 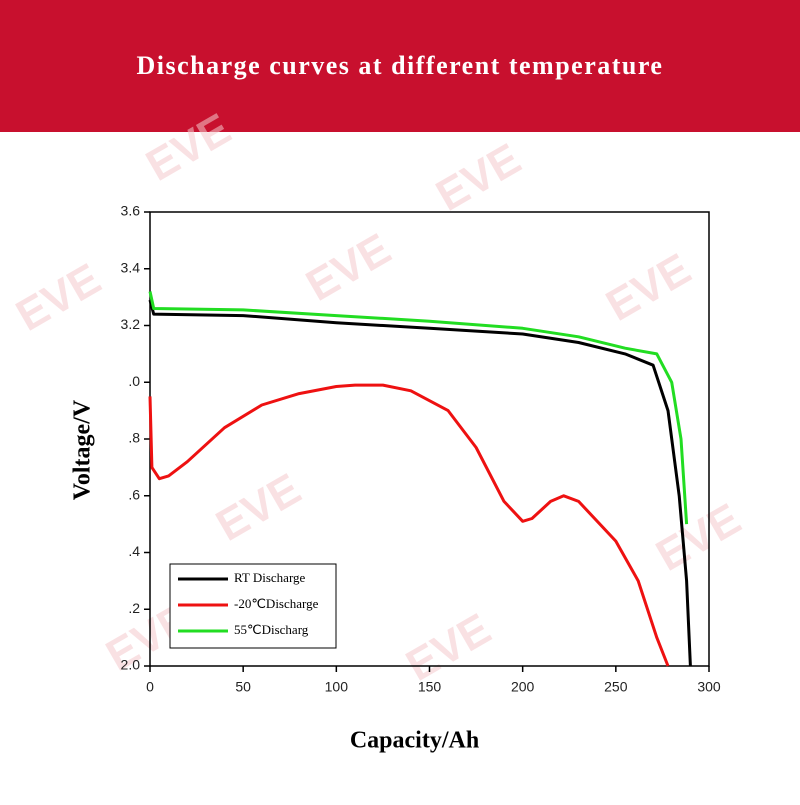 I want to click on legend-label: -20℃Discharge, so click(x=276, y=603).